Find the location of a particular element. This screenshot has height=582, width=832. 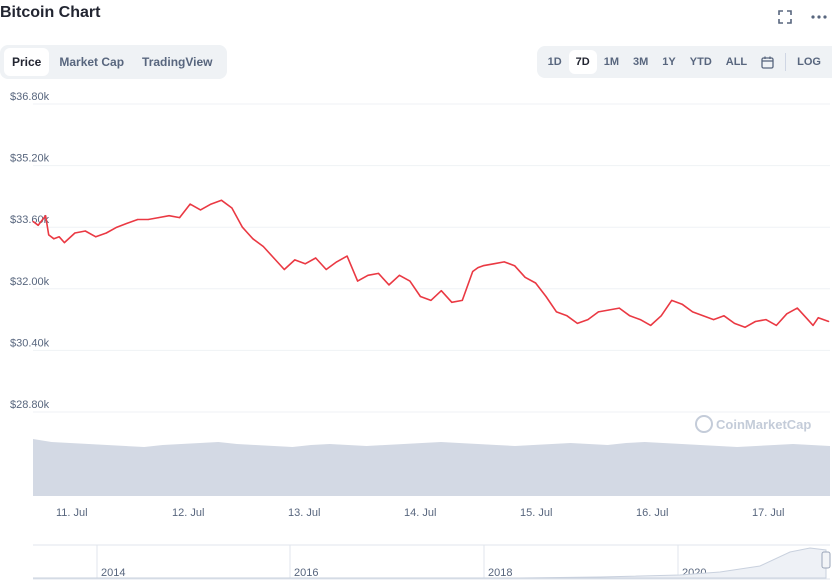

navigator-area is located at coordinates (430, 563).